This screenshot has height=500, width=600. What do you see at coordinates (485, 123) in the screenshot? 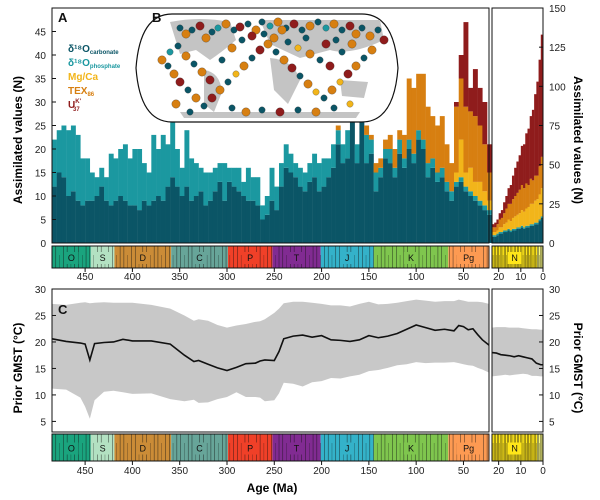
I see `a-left-bar-uk37` at bounding box center [485, 123].